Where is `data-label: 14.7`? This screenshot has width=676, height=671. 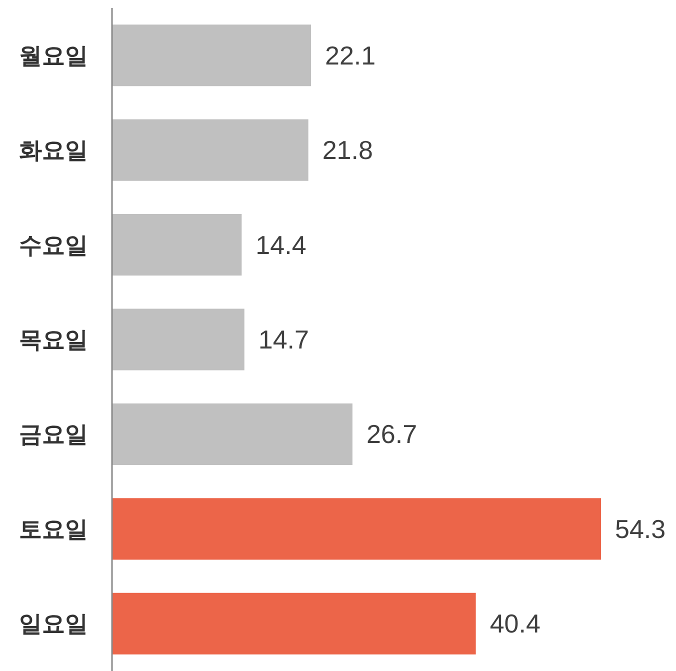
data-label: 14.7 is located at coordinates (283, 339).